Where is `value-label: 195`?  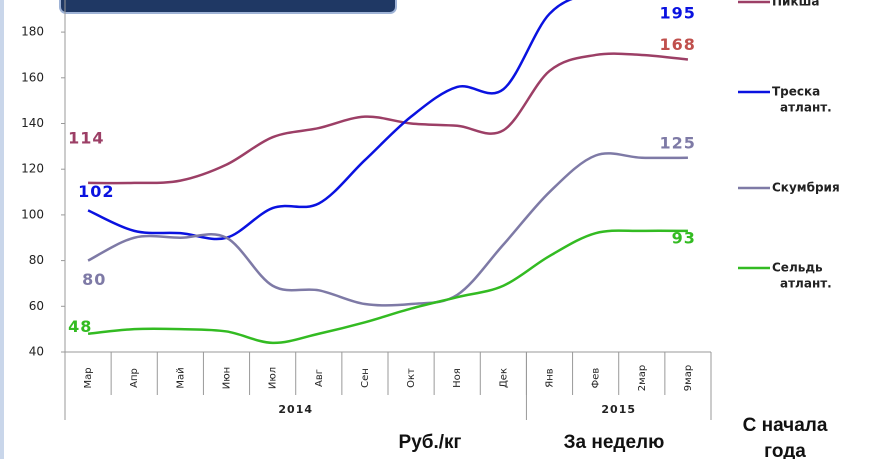 value-label: 195 is located at coordinates (678, 12).